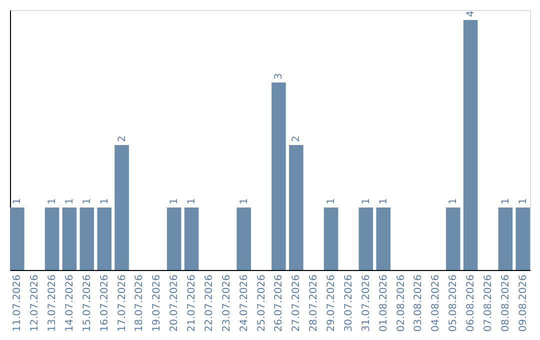 The image size is (540, 340). What do you see at coordinates (418, 303) in the screenshot?
I see `x-tick-label: 03.08.2026` at bounding box center [418, 303].